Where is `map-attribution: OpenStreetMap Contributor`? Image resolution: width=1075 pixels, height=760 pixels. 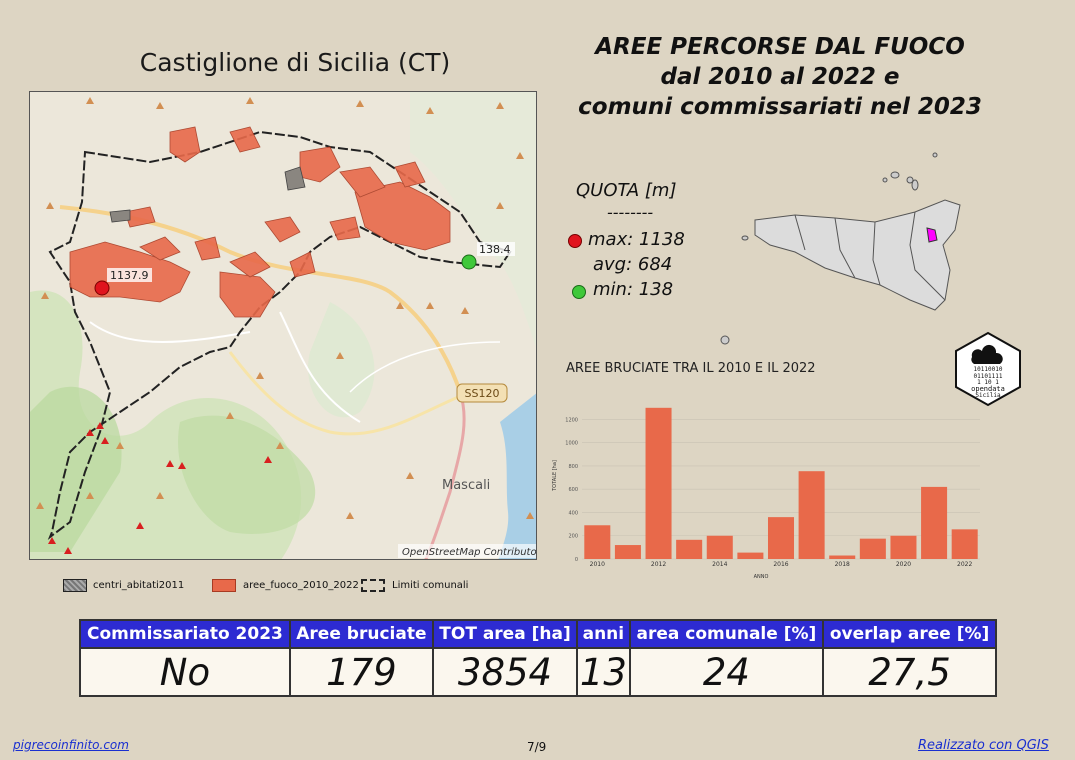 map-attribution: OpenStreetMap Contributor is located at coordinates (469, 552).